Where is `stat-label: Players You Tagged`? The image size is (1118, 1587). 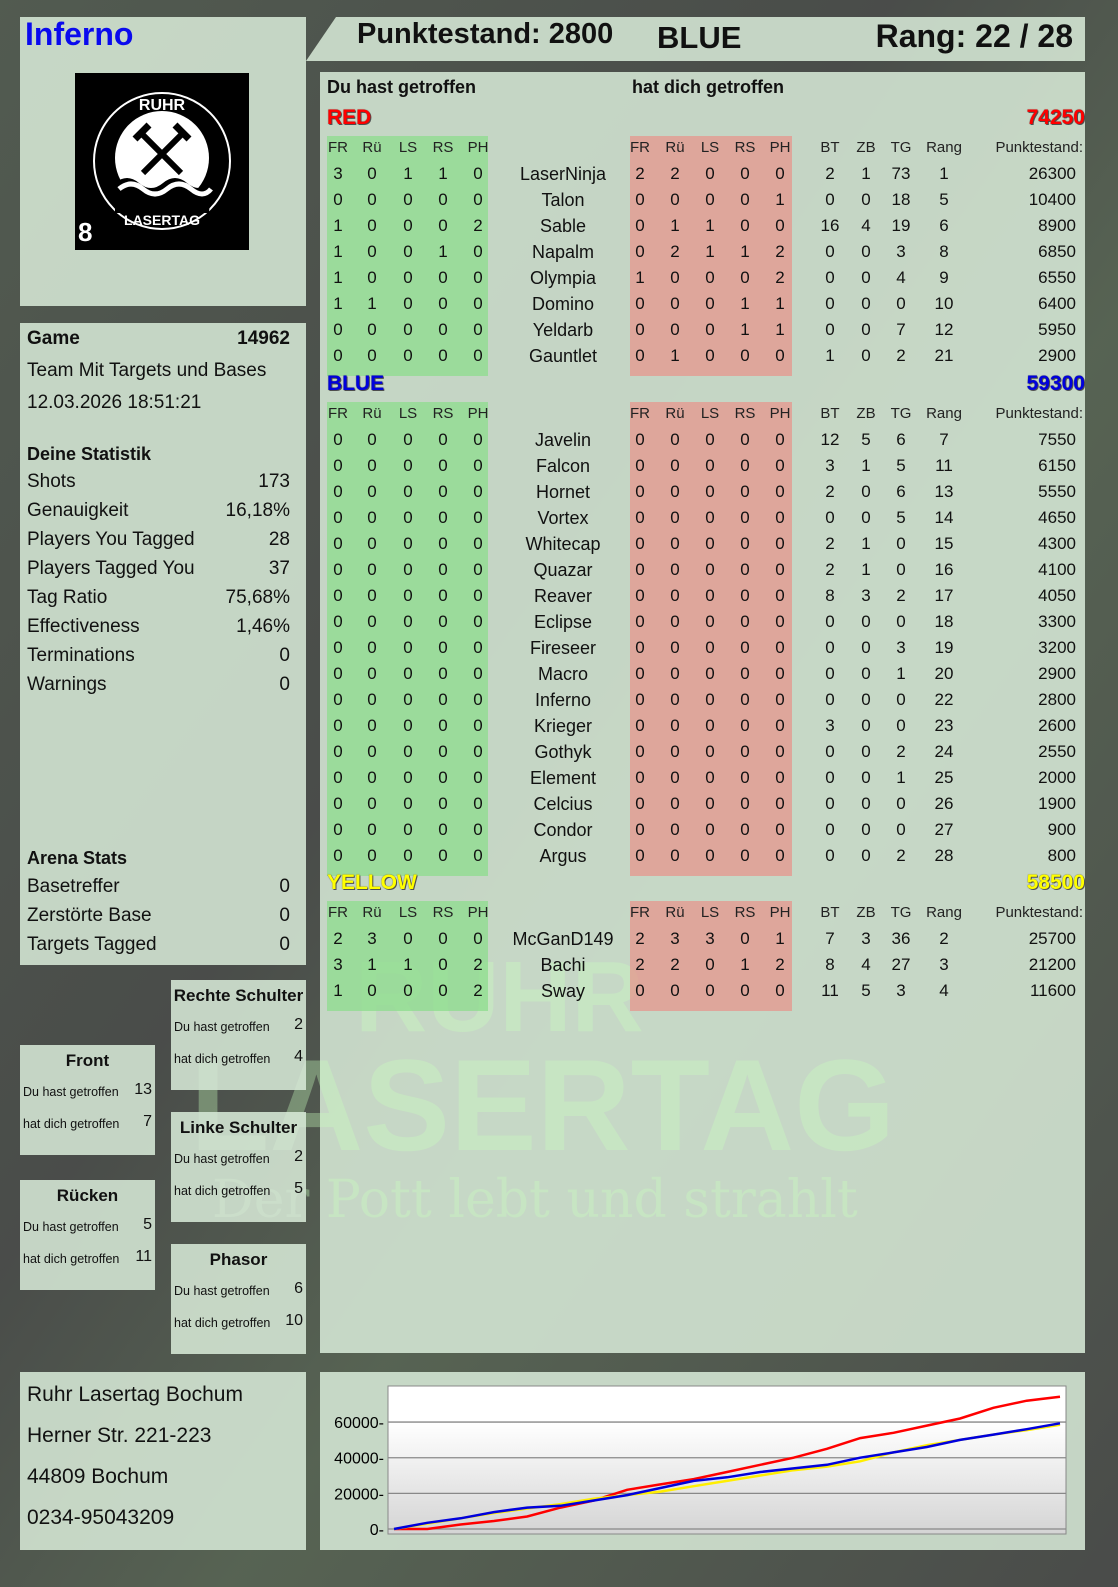 stat-label: Players You Tagged is located at coordinates (111, 539).